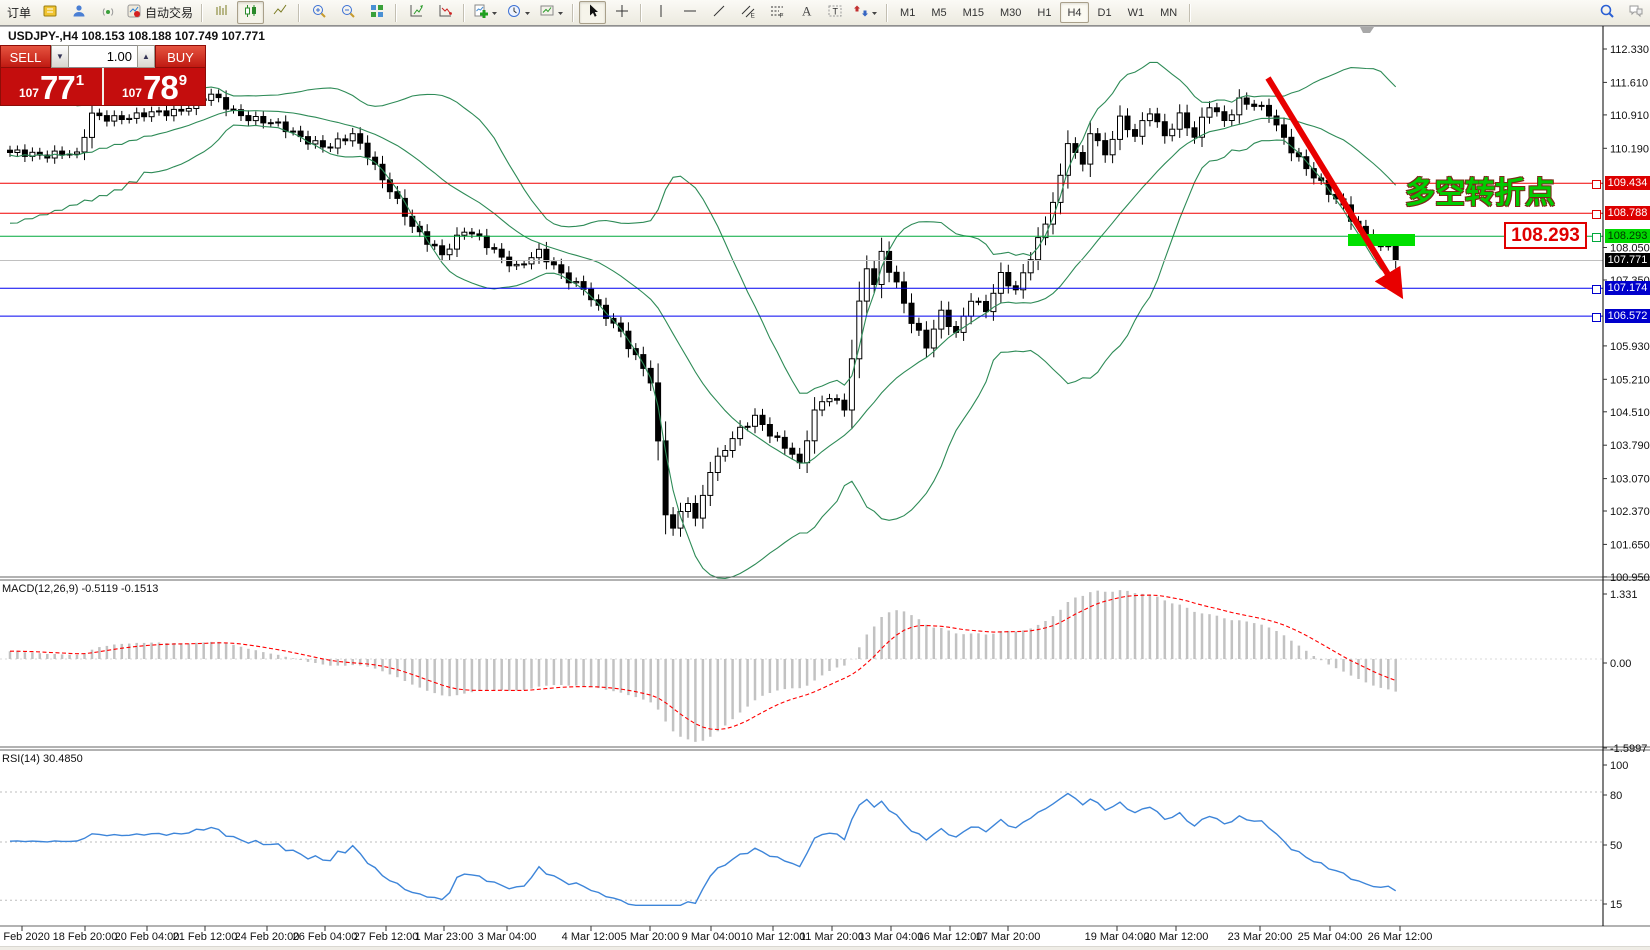 Image resolution: width=1650 pixels, height=950 pixels. Describe the element at coordinates (318, 12) in the screenshot. I see `zoom-in-button` at that location.